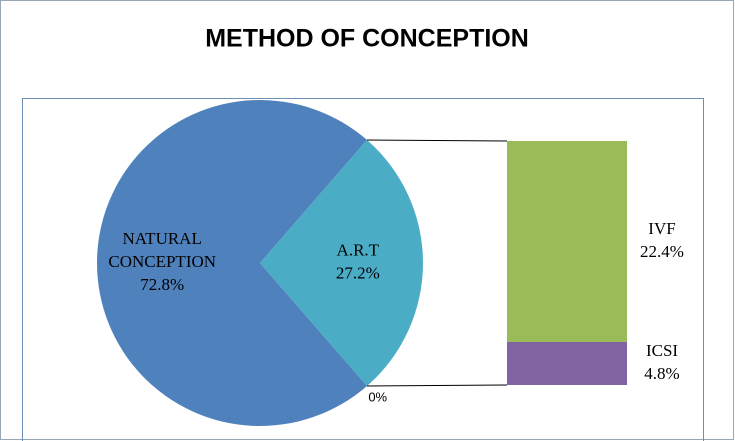 This screenshot has height=441, width=735. What do you see at coordinates (367, 39) in the screenshot?
I see `chart-title: METHOD OF CONCEPTION` at bounding box center [367, 39].